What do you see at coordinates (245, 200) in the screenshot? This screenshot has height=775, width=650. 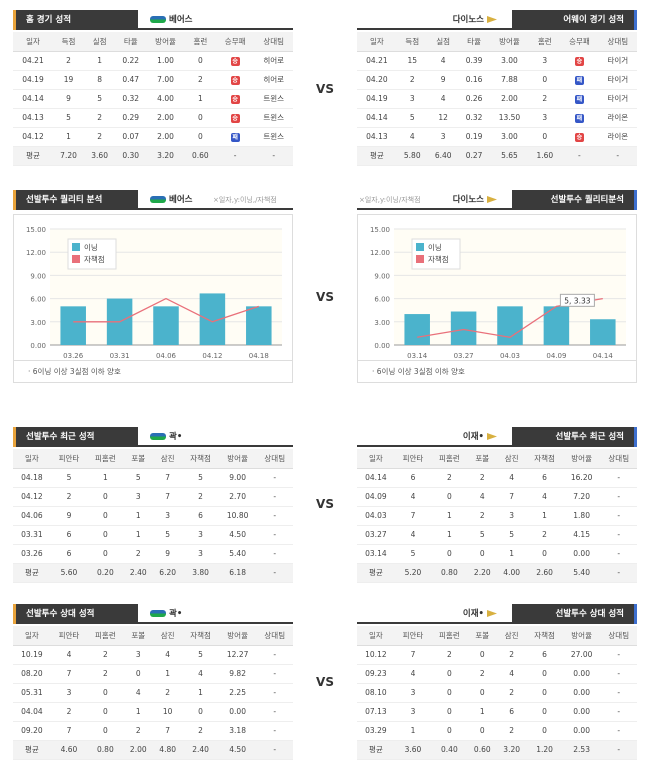 I see `axis-hint: ×일자,y:이닝,/자책점` at bounding box center [245, 200].